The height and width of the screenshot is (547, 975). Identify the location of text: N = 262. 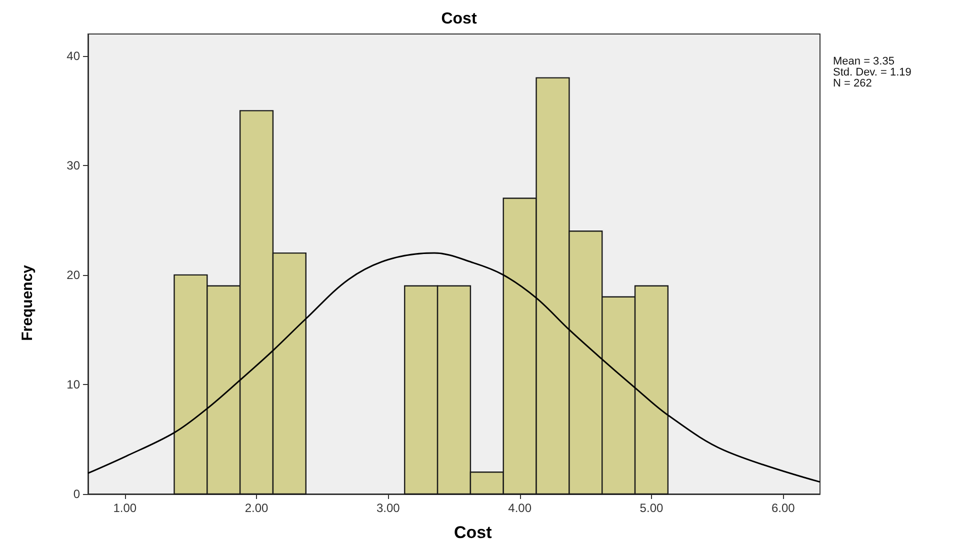
(852, 84).